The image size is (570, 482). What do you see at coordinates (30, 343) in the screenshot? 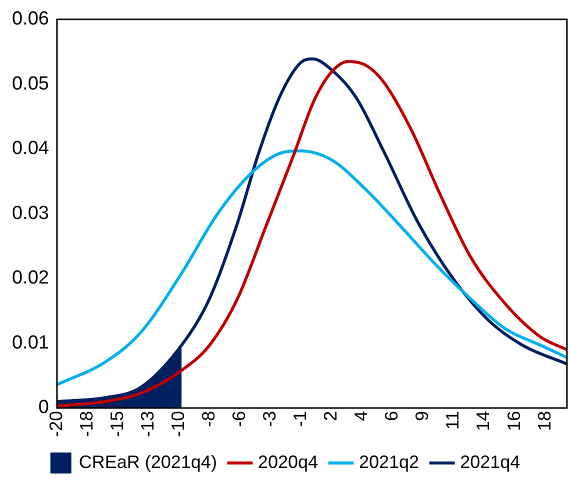
I see `y-tick-label: 0.01` at bounding box center [30, 343].